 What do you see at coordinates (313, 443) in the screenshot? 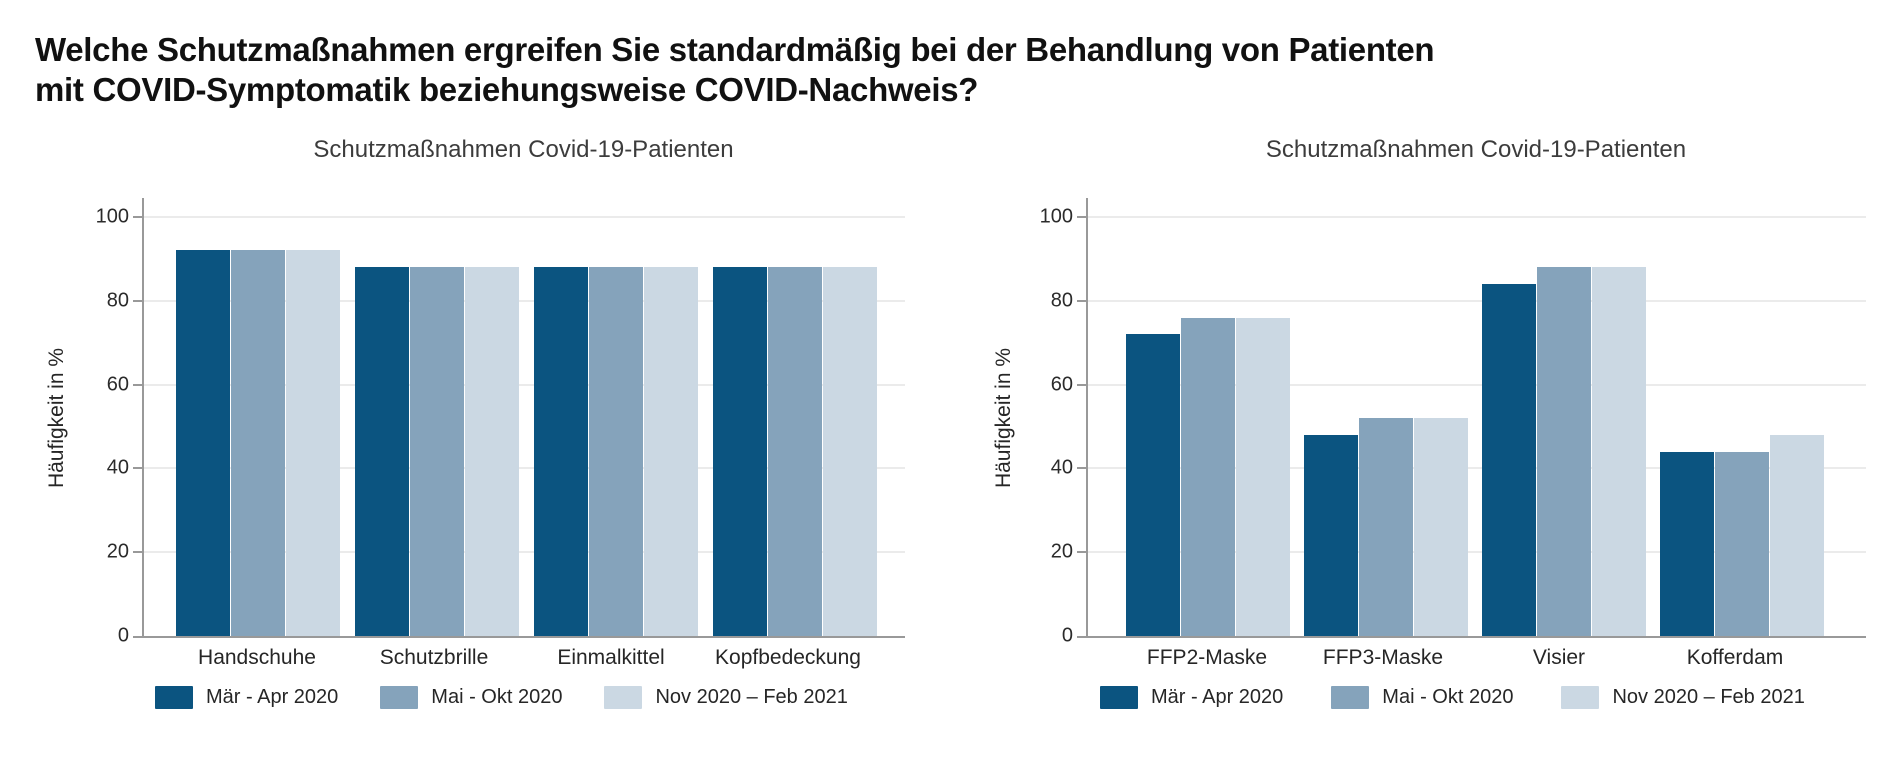
I see `bar-Handschuhe-Nov 2020 – Feb 2021` at bounding box center [313, 443].